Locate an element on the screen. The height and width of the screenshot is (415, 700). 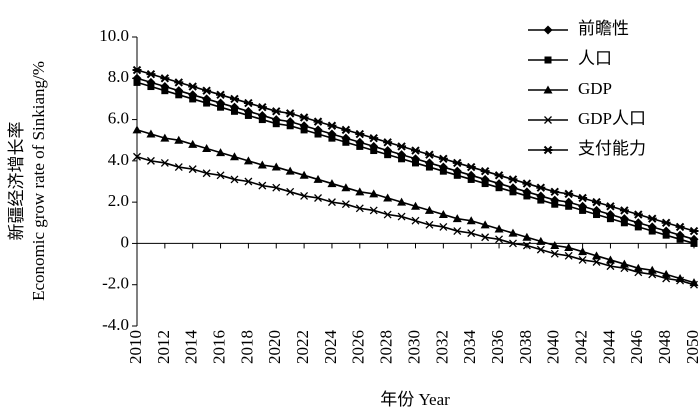
y-tick-label: 6.0 is located at coordinates (118, 117).